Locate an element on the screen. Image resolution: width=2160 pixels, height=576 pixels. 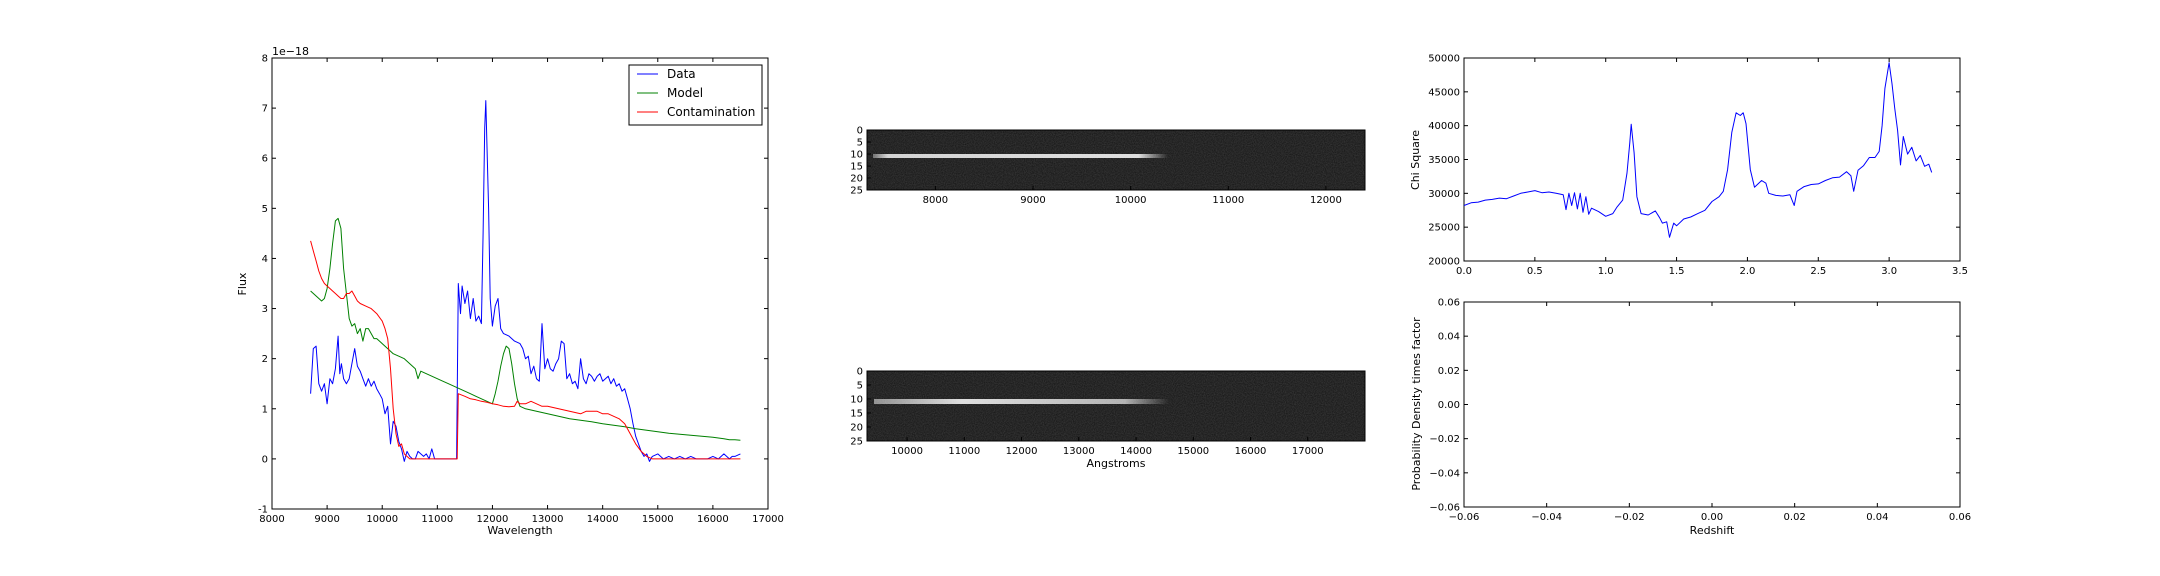
flux-ytick-label: 4 is located at coordinates (265, 259).